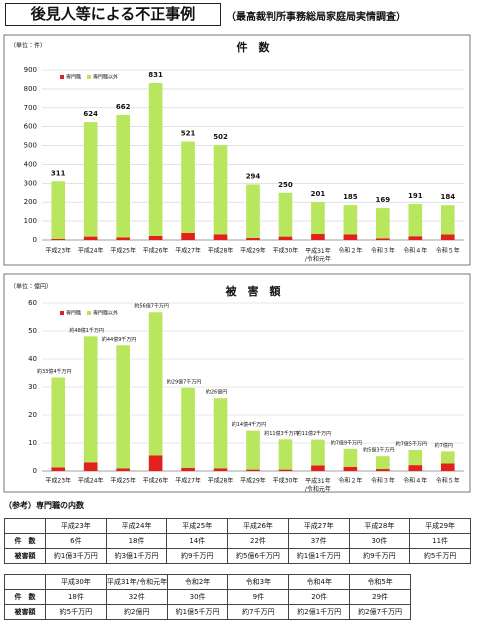 Image resolution: width=477 pixels, height=628 pixels. What do you see at coordinates (30, 146) in the screenshot?
I see `y-tick-label: 500` at bounding box center [30, 146].